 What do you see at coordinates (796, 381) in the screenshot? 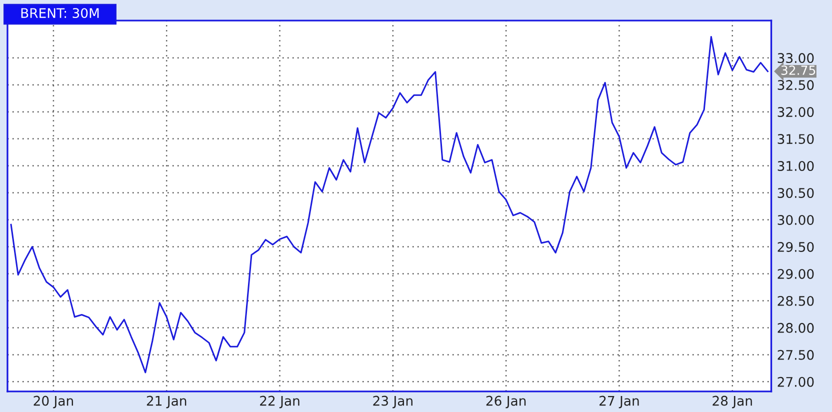
I see `y-tick-label: 27.00` at bounding box center [796, 381].